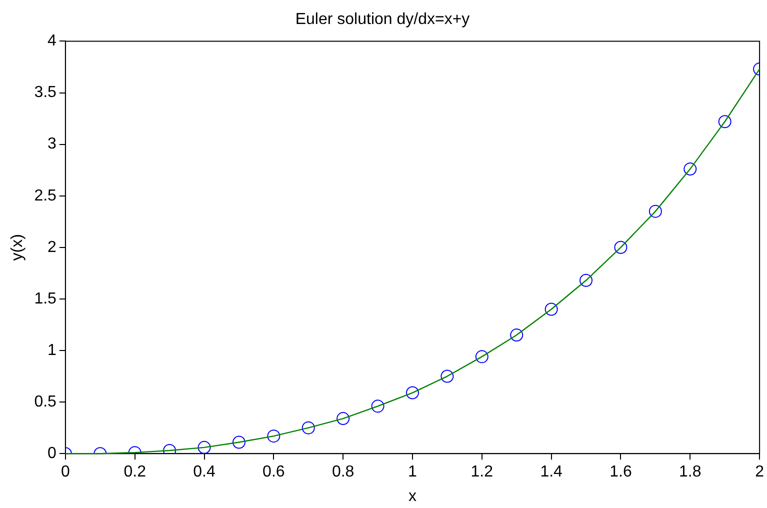 Image resolution: width=767 pixels, height=508 pixels. What do you see at coordinates (52, 350) in the screenshot?
I see `y-tick-label: 1` at bounding box center [52, 350].